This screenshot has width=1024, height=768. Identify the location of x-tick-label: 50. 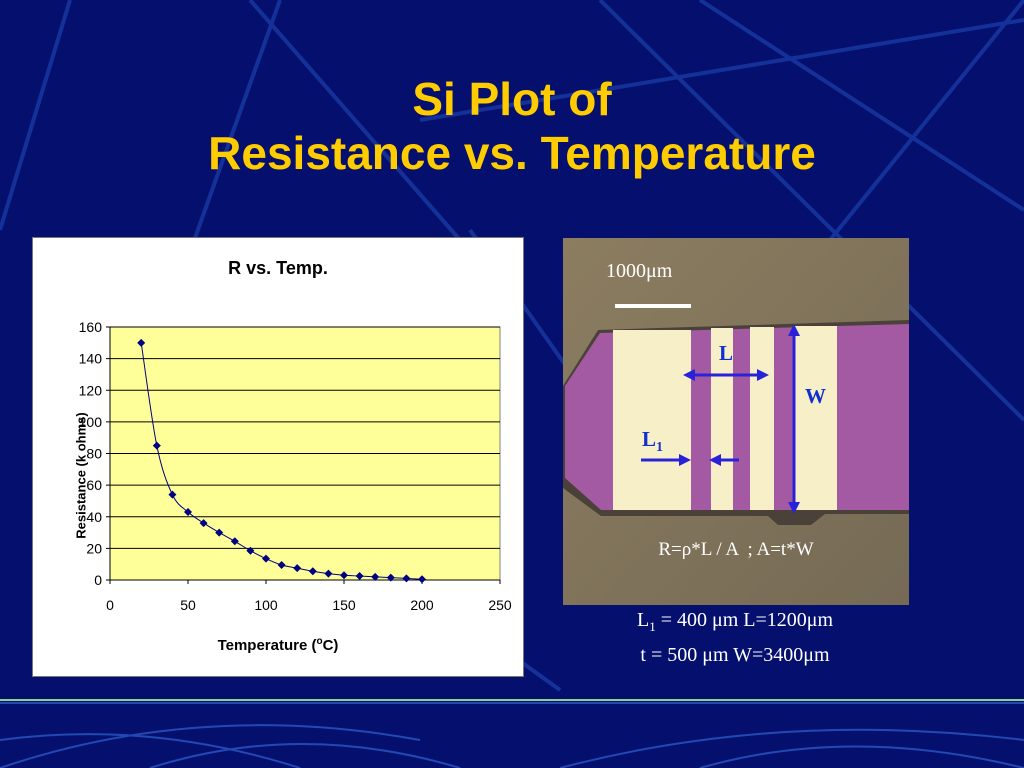
(188, 605).